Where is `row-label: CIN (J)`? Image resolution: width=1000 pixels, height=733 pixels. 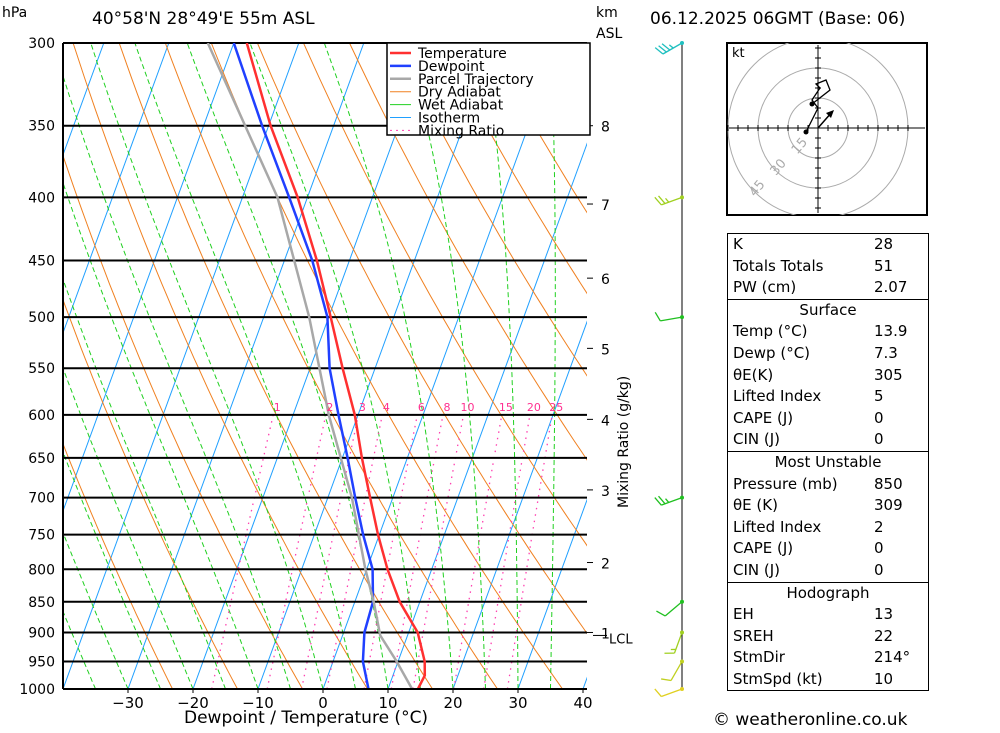 row-label: CIN (J) is located at coordinates (757, 569).